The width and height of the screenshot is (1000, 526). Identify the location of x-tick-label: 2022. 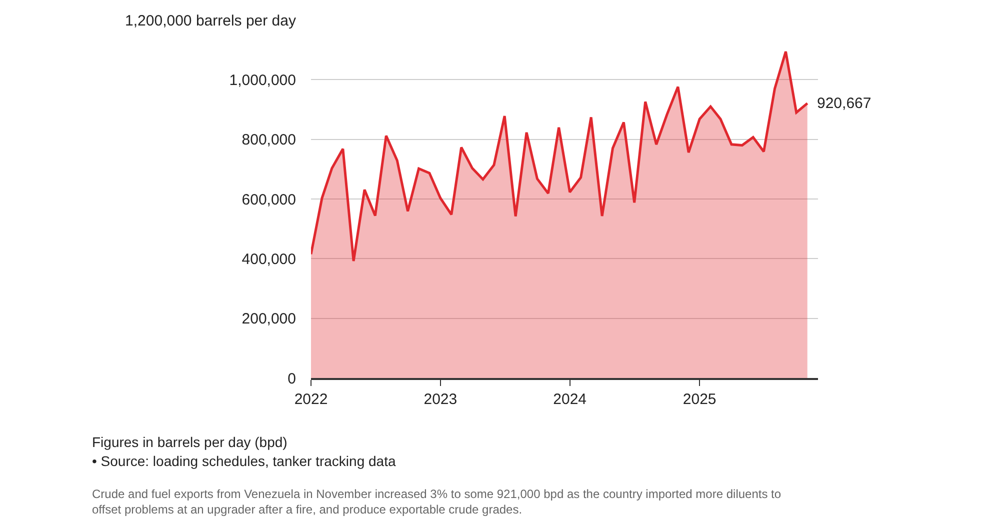
(311, 399).